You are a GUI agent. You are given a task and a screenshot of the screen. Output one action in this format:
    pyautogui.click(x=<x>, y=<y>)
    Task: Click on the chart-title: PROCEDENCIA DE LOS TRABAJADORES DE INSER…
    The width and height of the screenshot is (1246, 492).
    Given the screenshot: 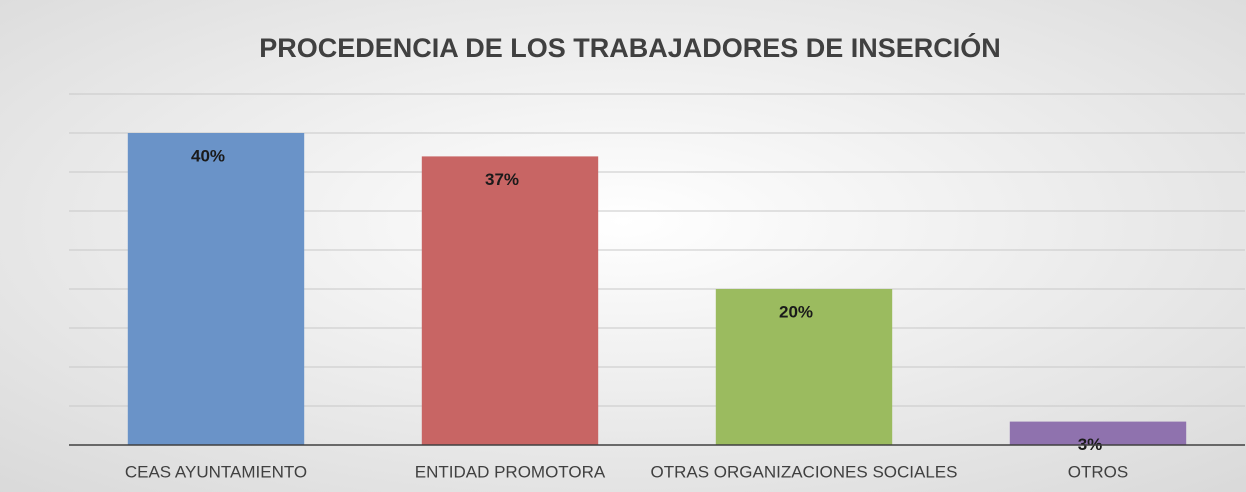 What is the action you would take?
    pyautogui.click(x=630, y=47)
    